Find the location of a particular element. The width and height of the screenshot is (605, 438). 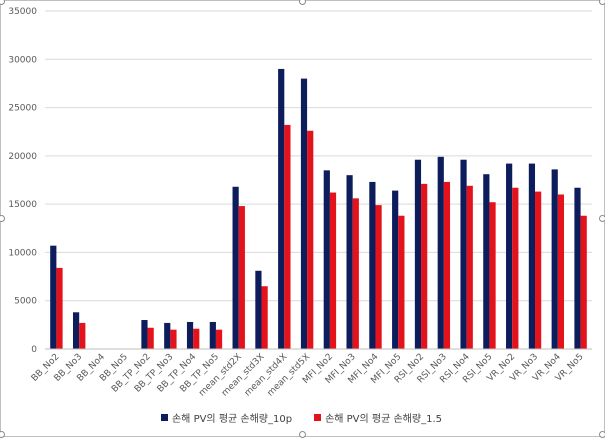

bar-series1-RSI_No3 is located at coordinates (440, 252).